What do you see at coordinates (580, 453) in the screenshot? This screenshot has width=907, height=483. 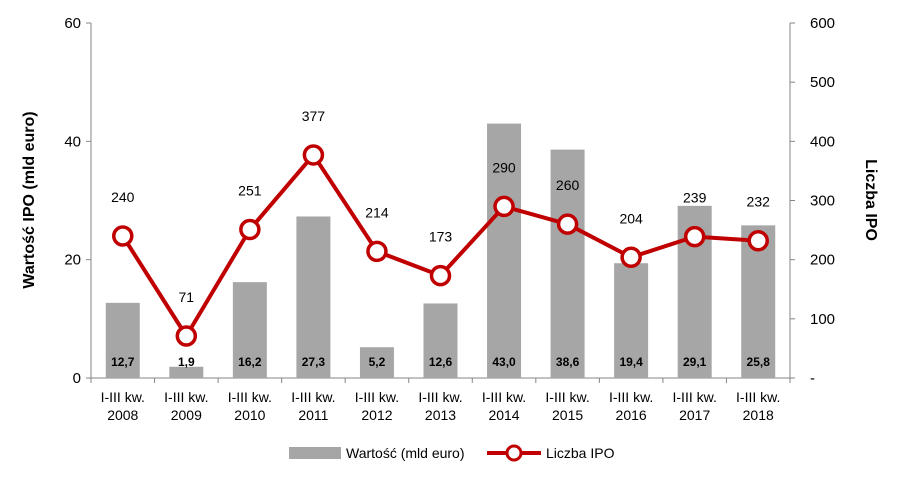 I see `legend-label-line: Liczba IPO` at bounding box center [580, 453].